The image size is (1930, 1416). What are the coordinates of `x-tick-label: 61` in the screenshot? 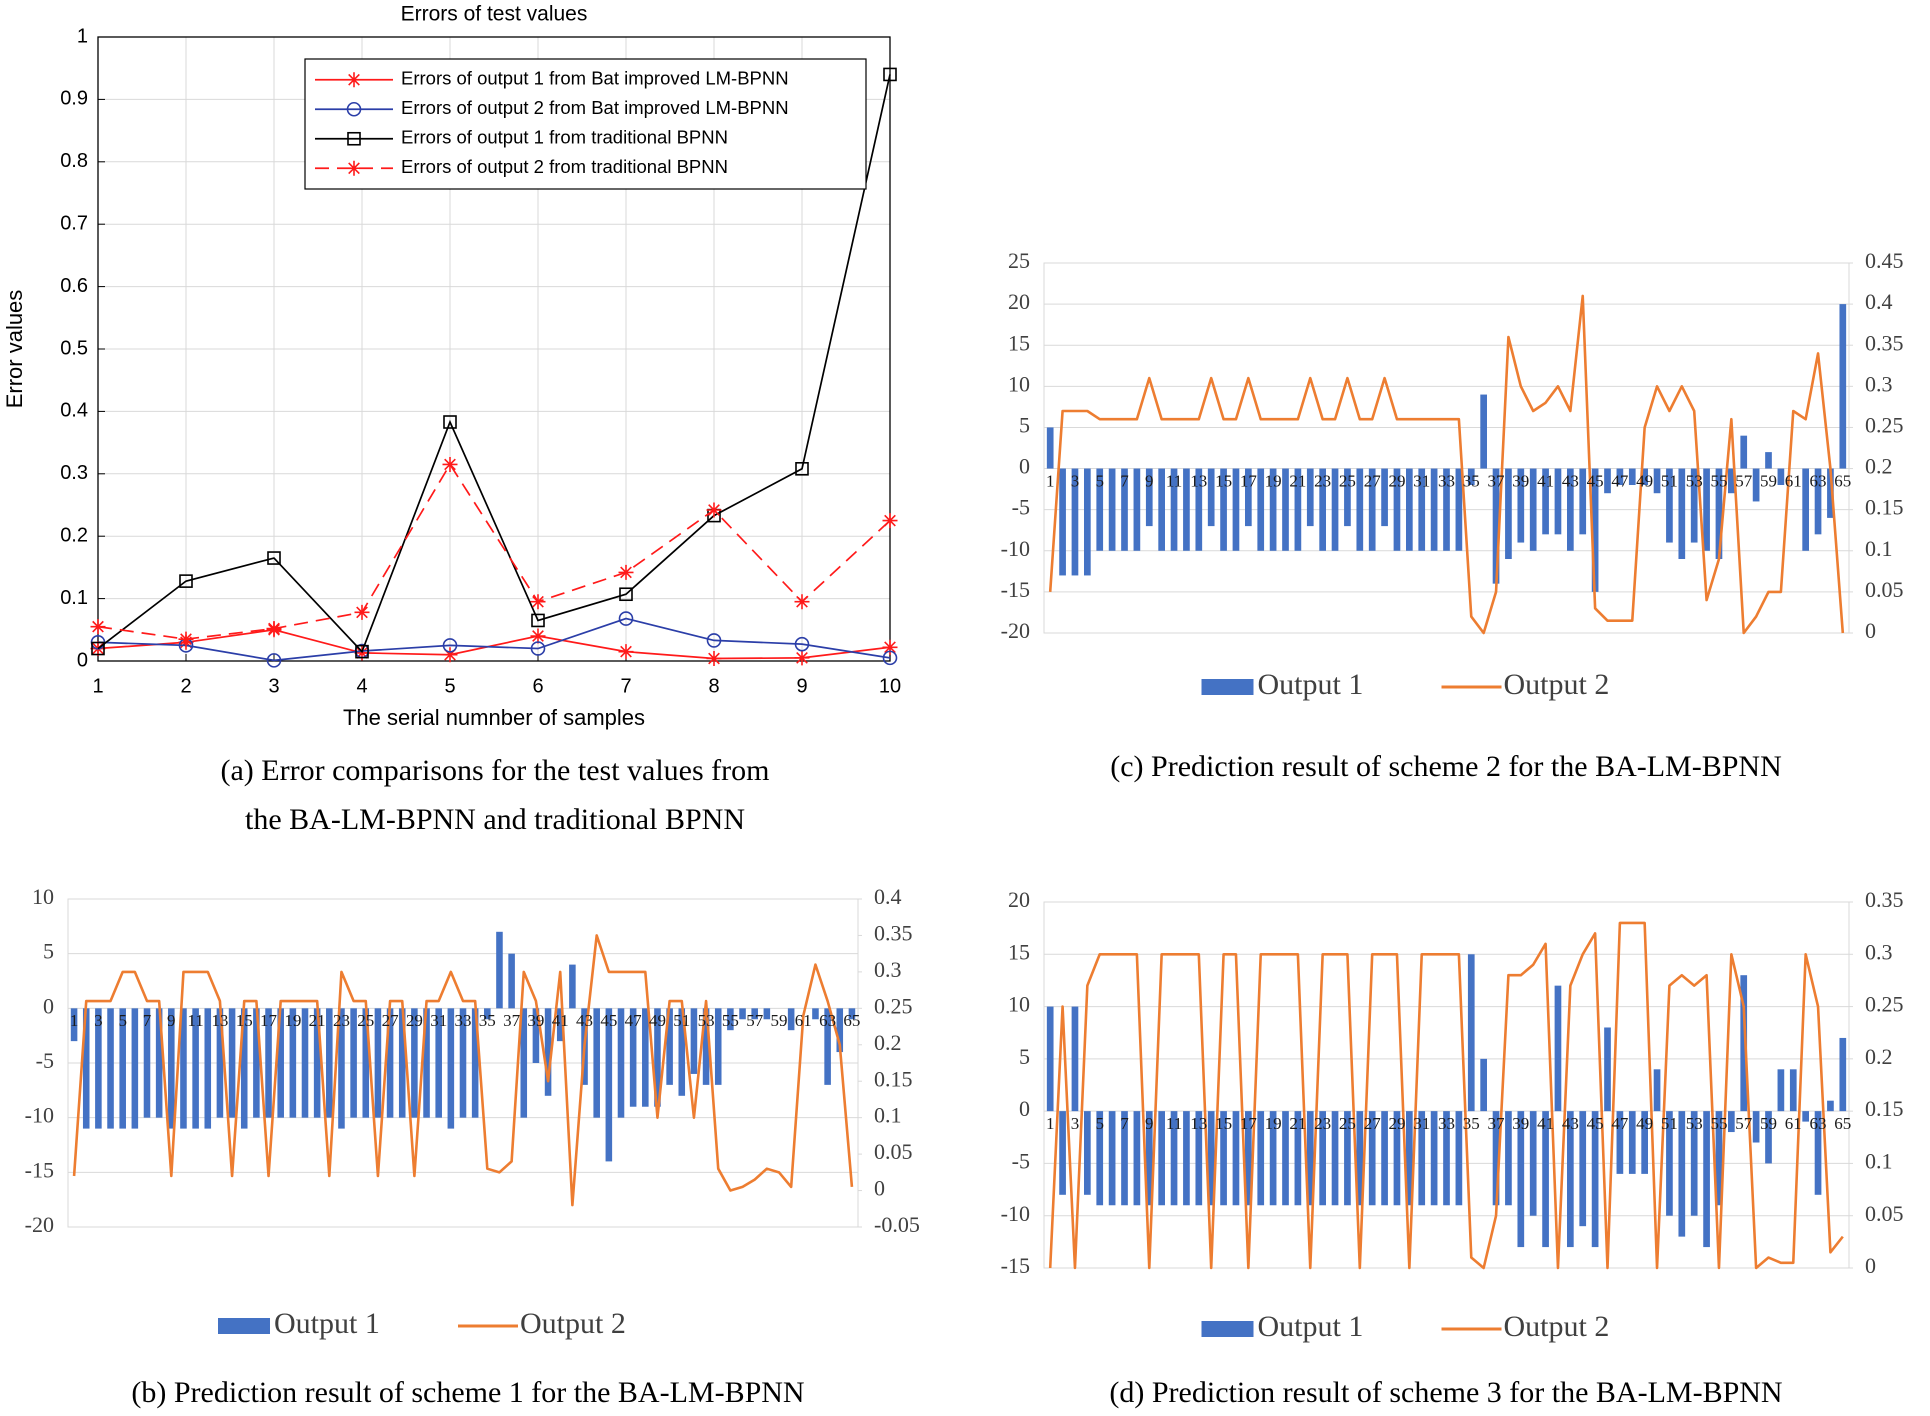 It's located at (1793, 1123).